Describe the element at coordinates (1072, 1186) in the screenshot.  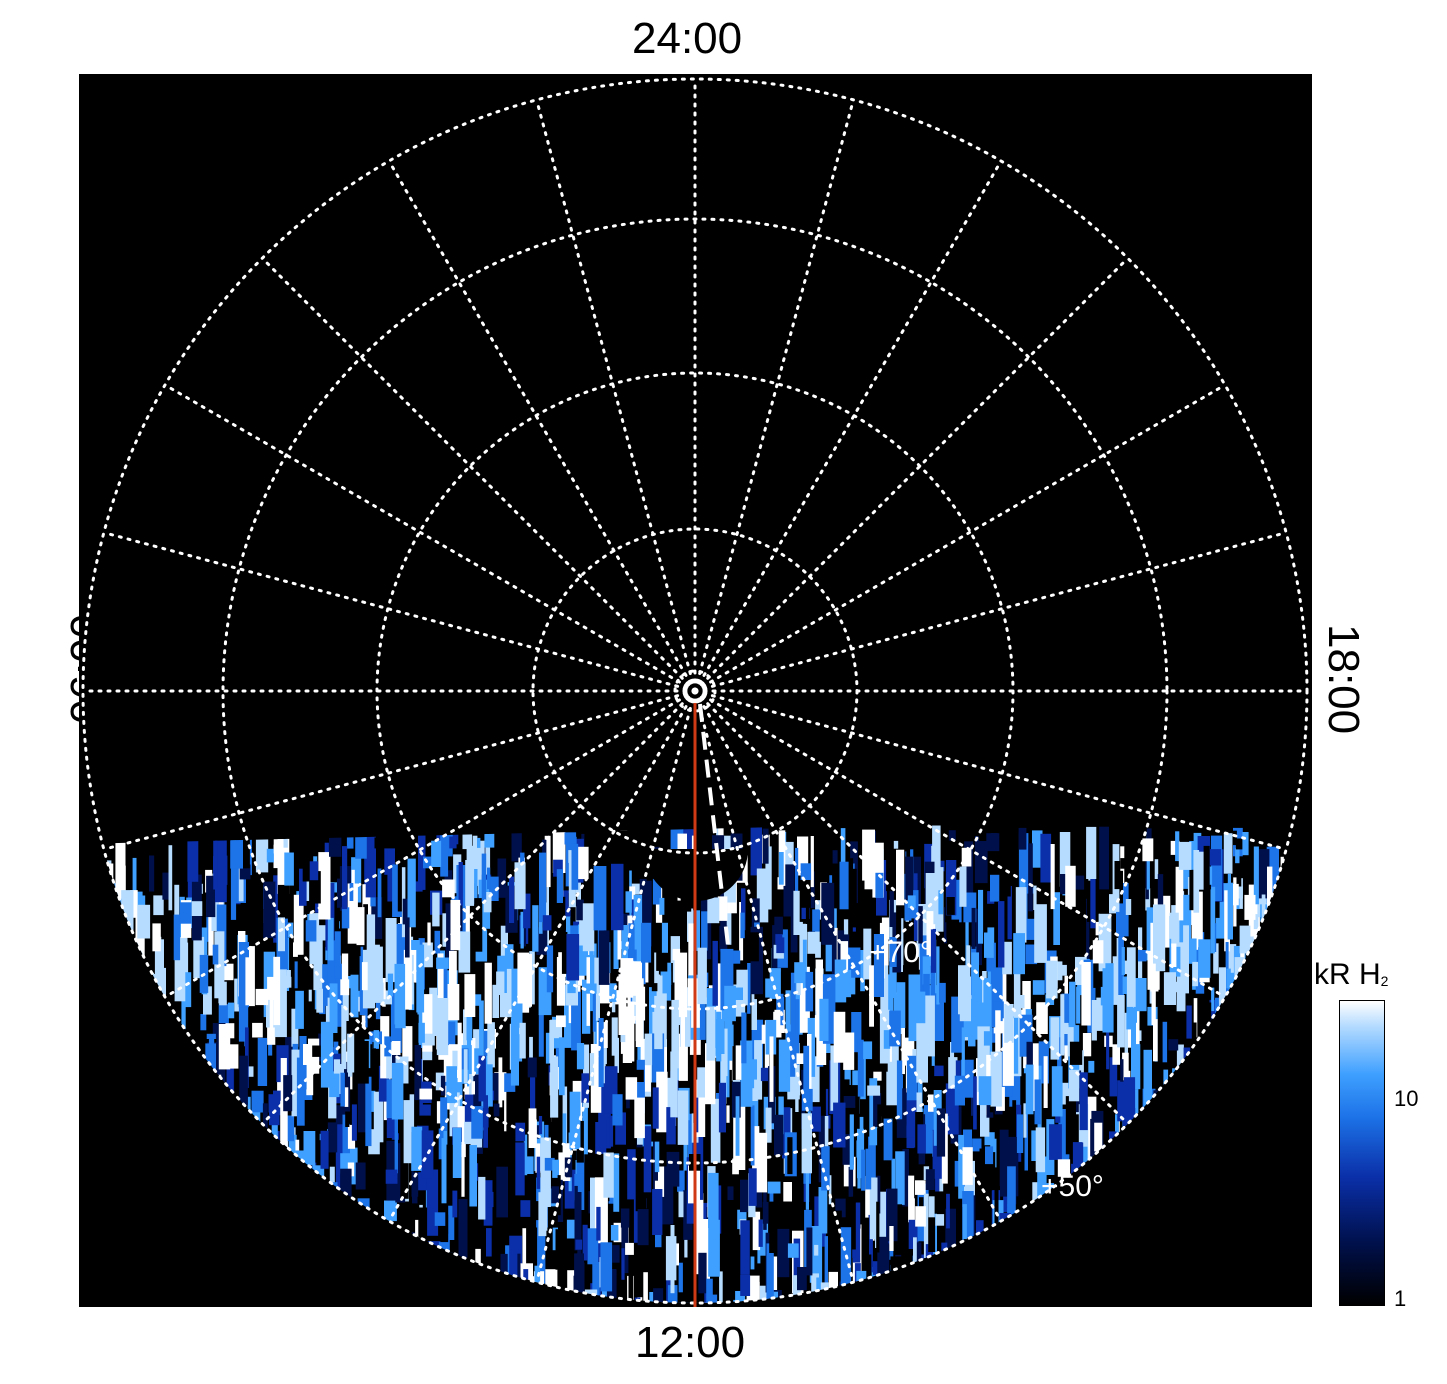
I see `latitude-label-50: +50°` at that location.